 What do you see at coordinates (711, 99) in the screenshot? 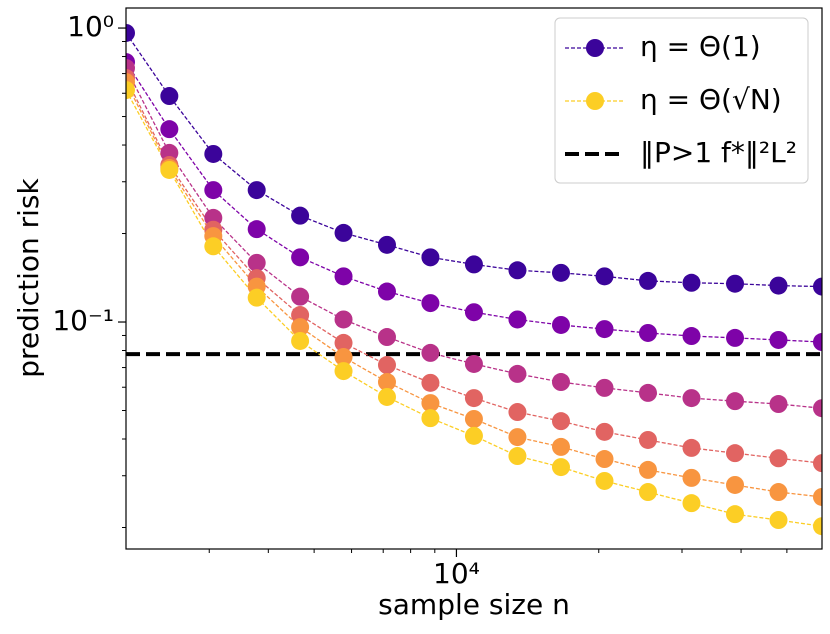
I see `legend-label: η = Θ(√N)` at bounding box center [711, 99].